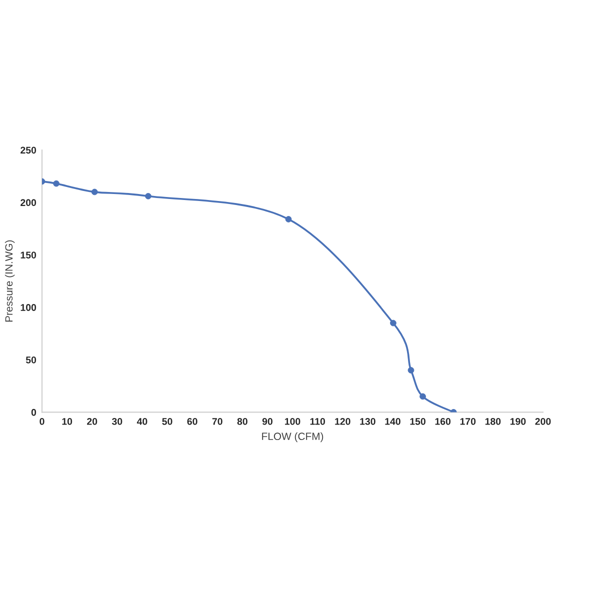  What do you see at coordinates (543, 421) in the screenshot?
I see `x-tick-label: 200` at bounding box center [543, 421].